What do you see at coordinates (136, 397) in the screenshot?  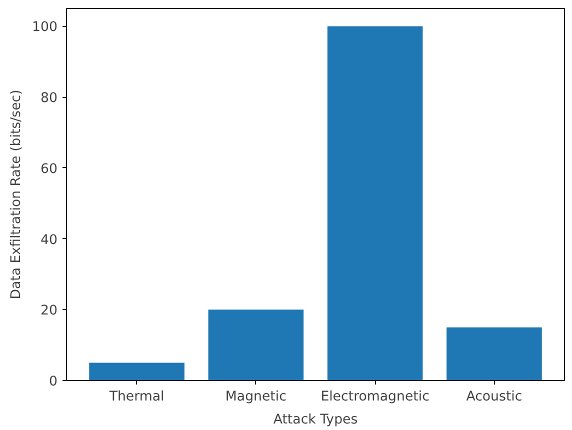 I see `x-tick-label: Thermal` at bounding box center [136, 397].